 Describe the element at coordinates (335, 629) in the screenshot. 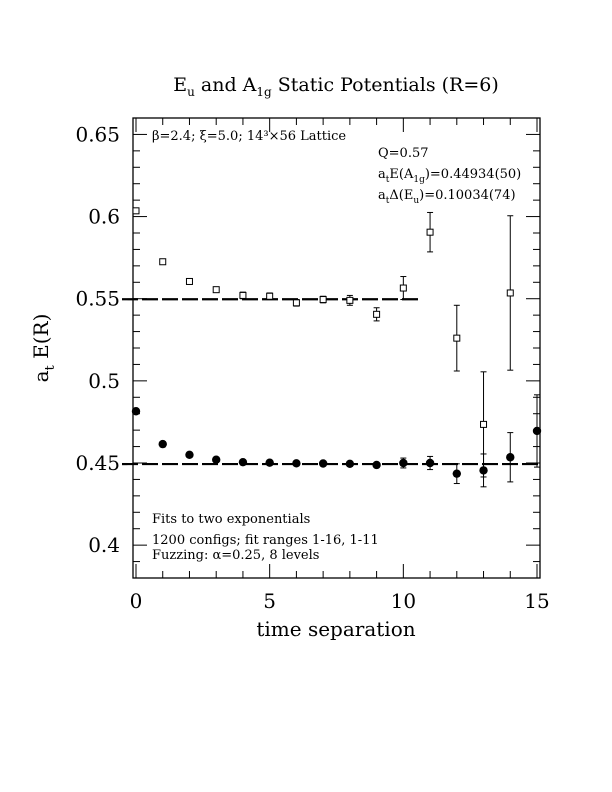

I see `x-axis-label: time separation` at that location.